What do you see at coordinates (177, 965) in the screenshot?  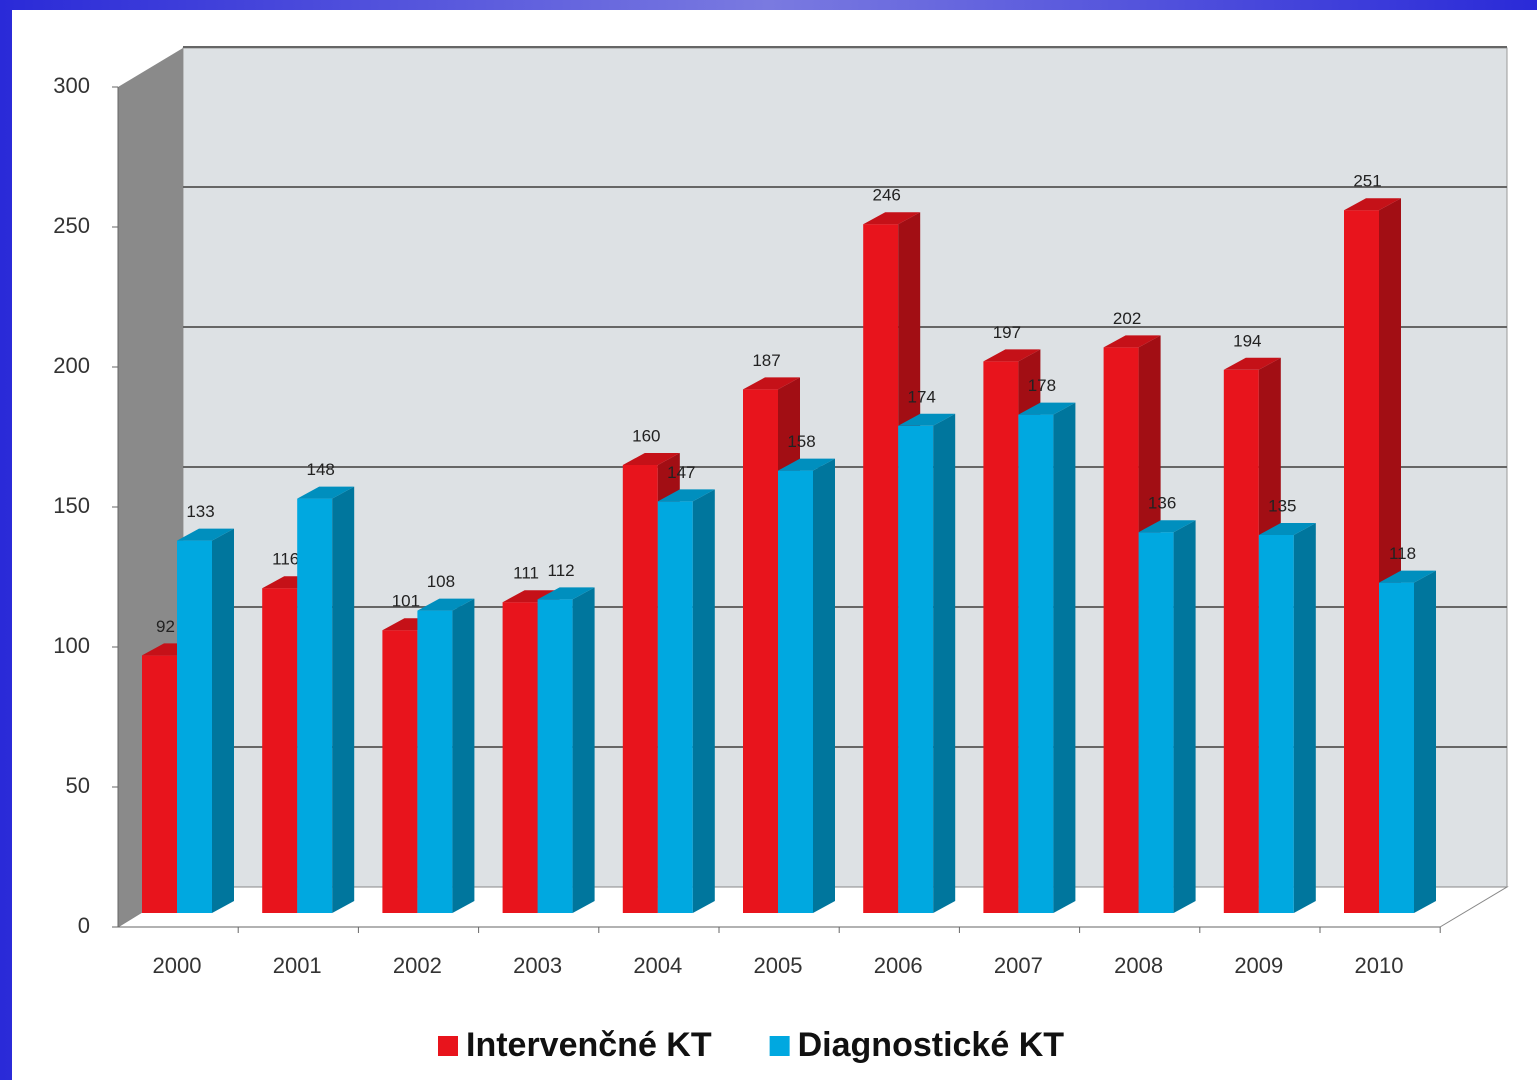 I see `x-tick-label: 2000` at bounding box center [177, 965].